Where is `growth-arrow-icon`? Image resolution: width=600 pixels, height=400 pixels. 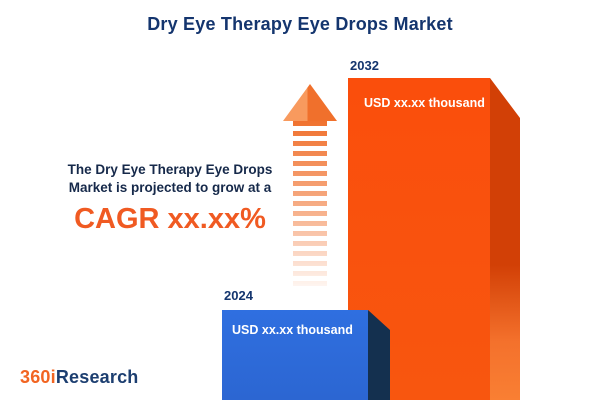 growth-arrow-icon is located at coordinates (310, 186).